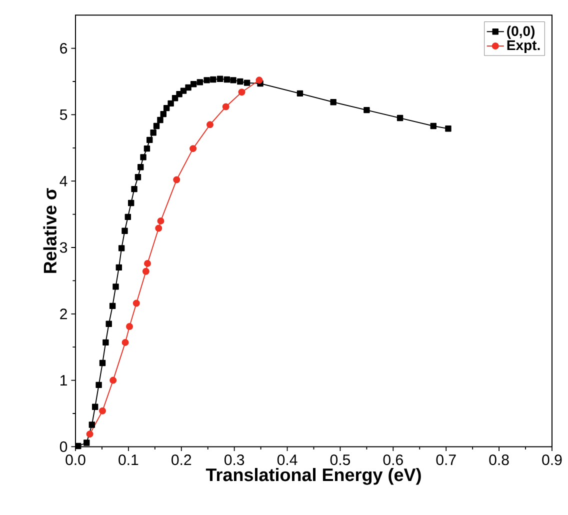 This screenshot has width=568, height=515. What do you see at coordinates (287, 460) in the screenshot?
I see `x-tick-label: 0.4` at bounding box center [287, 460].